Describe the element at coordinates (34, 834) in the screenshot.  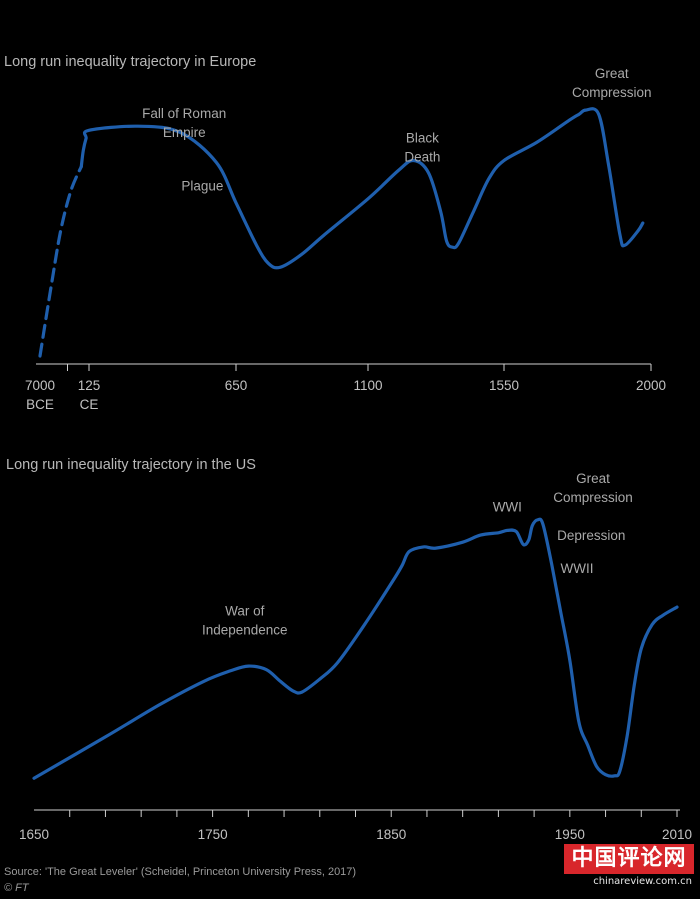
I see `x-tick-label: 1650` at that location.